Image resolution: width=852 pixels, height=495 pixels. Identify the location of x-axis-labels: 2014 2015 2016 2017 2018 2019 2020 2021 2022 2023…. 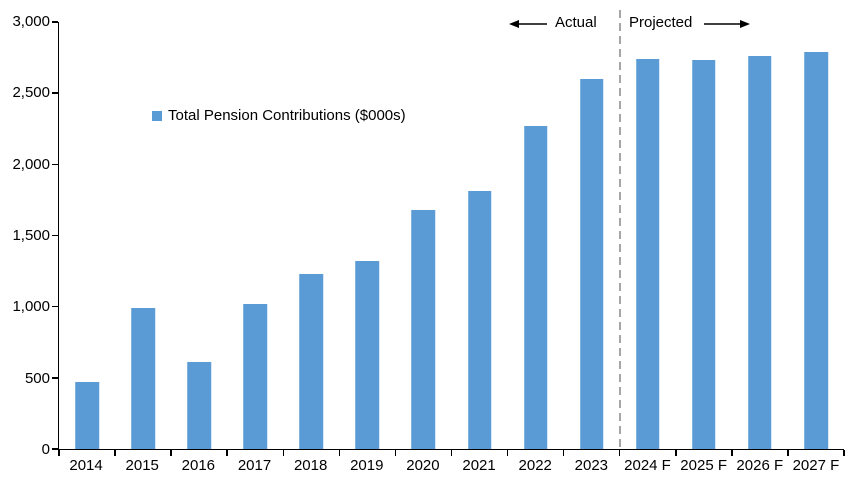
(451, 467).